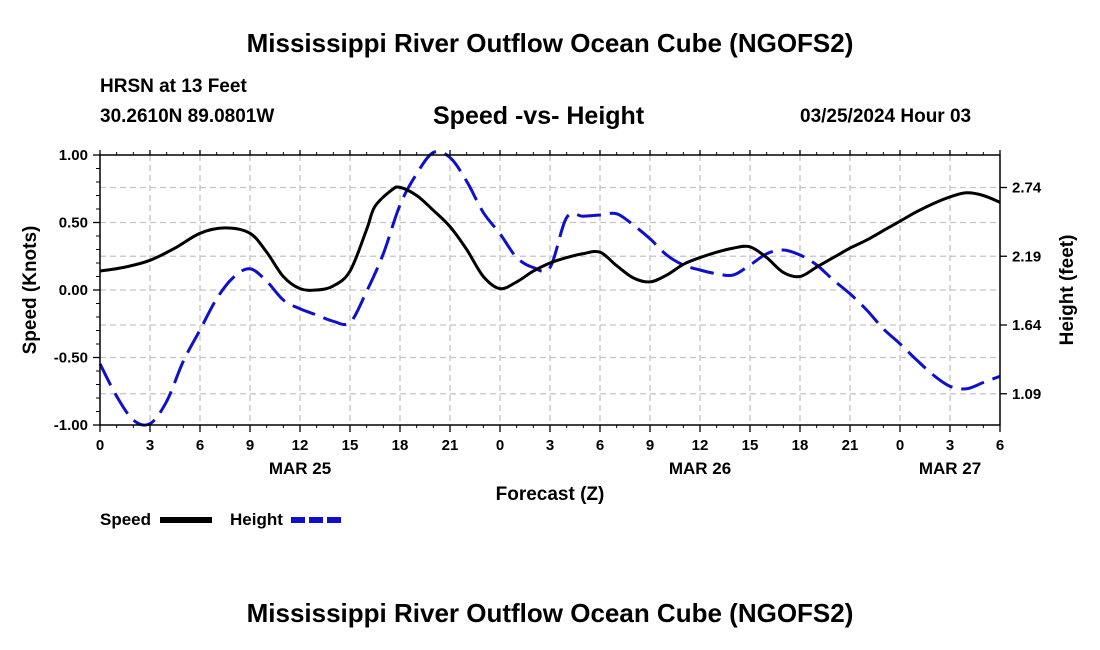  What do you see at coordinates (173, 86) in the screenshot?
I see `station-label: HRSN at 13 Feet` at bounding box center [173, 86].